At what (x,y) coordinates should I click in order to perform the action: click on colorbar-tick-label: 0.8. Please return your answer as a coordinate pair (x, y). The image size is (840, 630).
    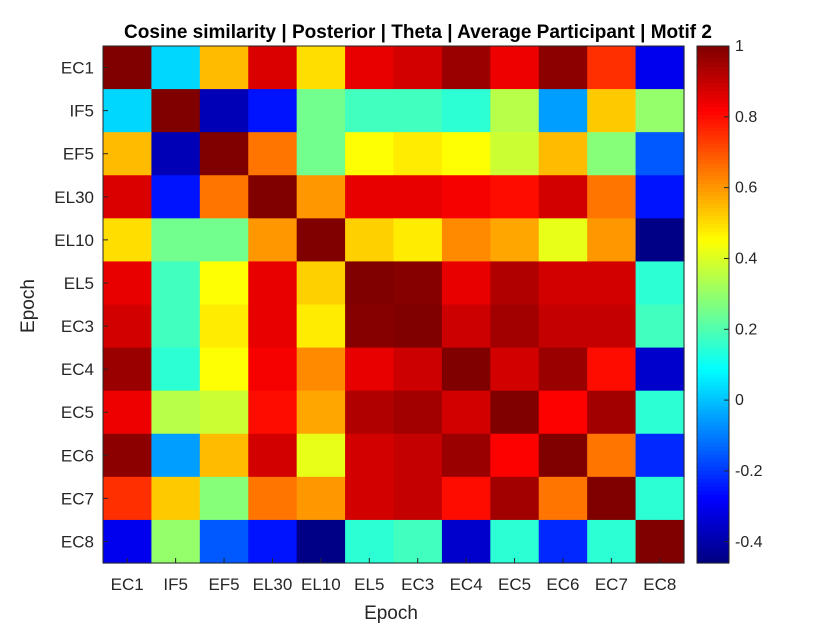
    Looking at the image, I should click on (746, 117).